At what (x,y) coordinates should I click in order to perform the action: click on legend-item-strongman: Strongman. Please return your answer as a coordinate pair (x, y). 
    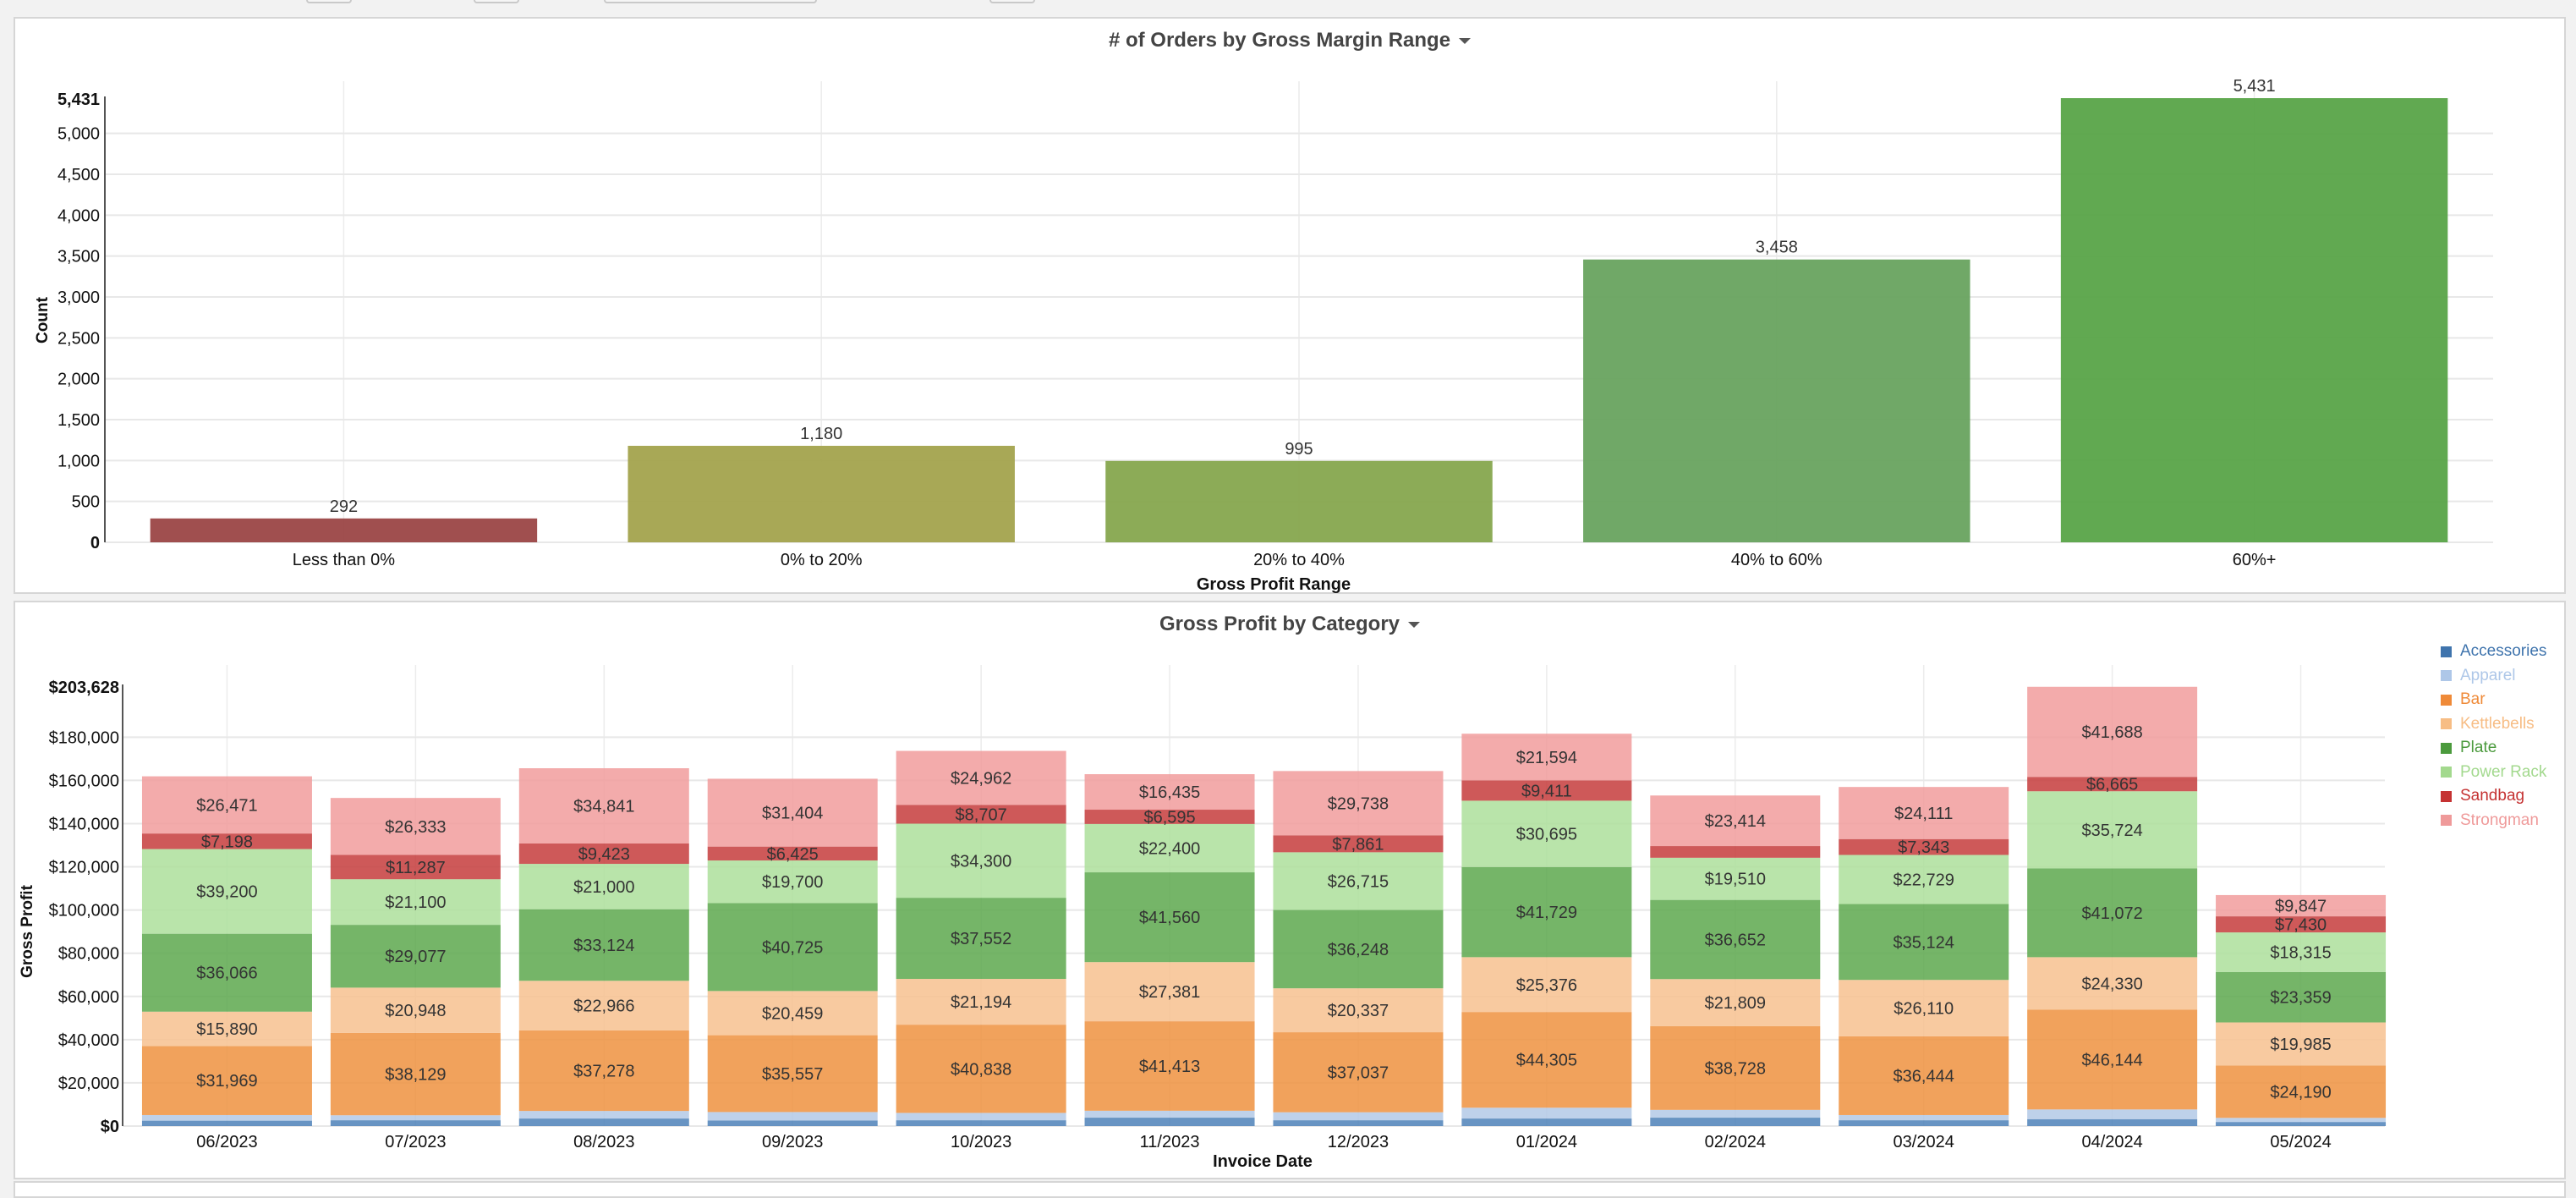
    Looking at the image, I should click on (2493, 821).